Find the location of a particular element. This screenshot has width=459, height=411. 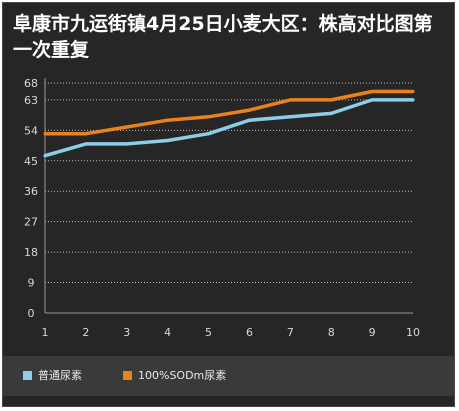

legend-item-series-2: 100%SODm尿素 is located at coordinates (174, 376).